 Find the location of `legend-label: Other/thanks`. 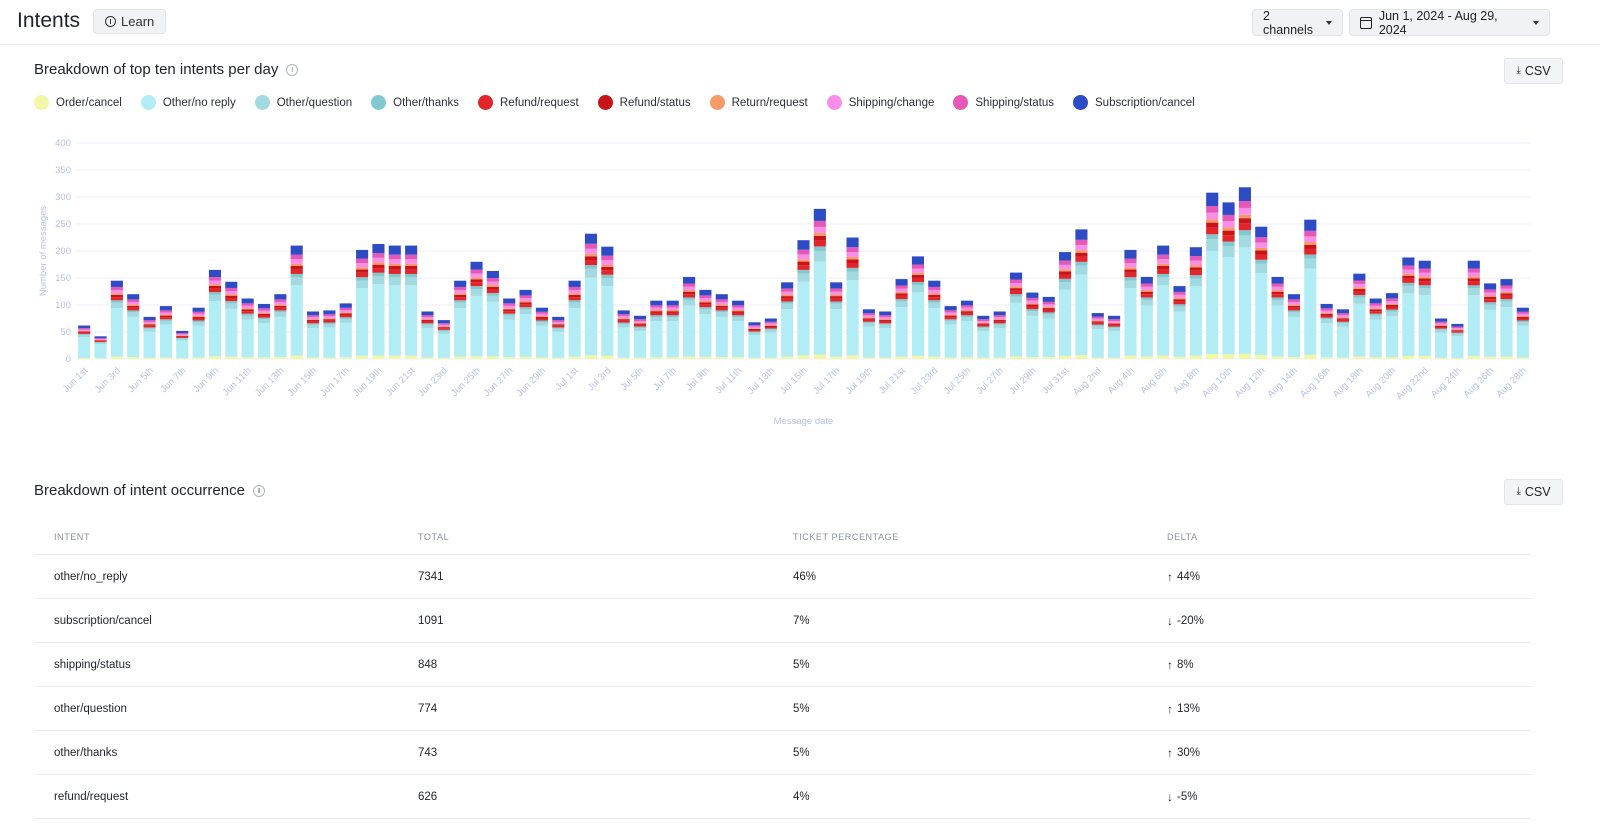

legend-label: Other/thanks is located at coordinates (426, 102).